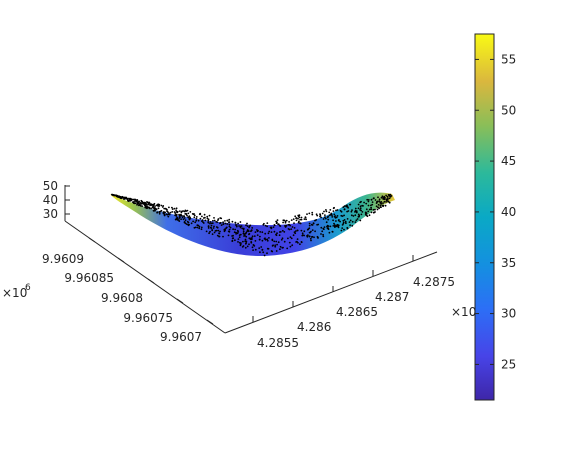 The image size is (570, 450). I want to click on y-tick-label: 9.9607, so click(181, 337).